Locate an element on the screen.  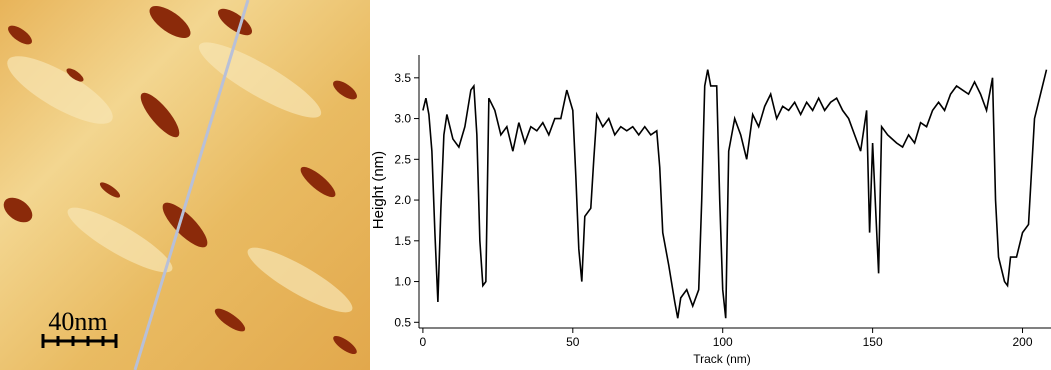
y-tick-label: 2.5 is located at coordinates (402, 159).